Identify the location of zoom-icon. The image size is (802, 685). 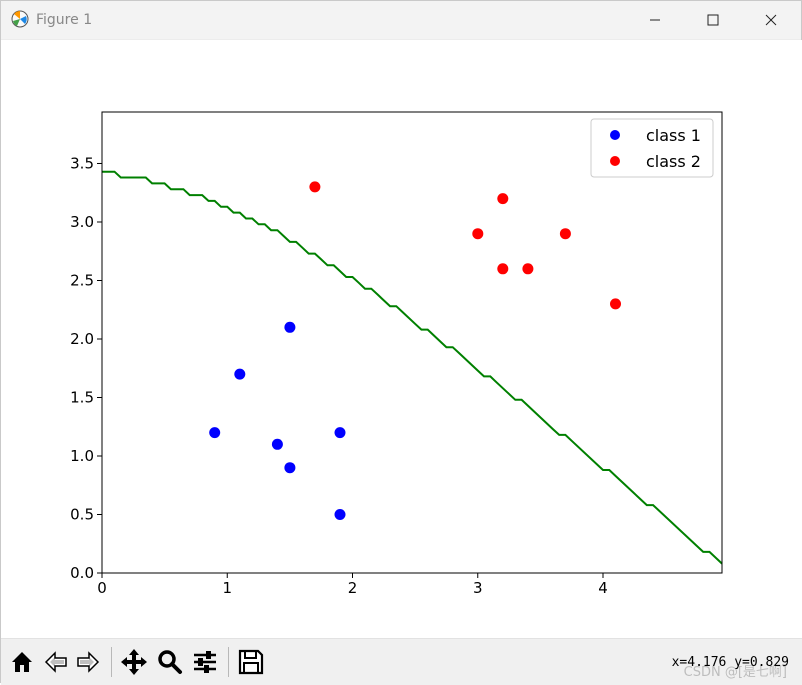
(170, 662).